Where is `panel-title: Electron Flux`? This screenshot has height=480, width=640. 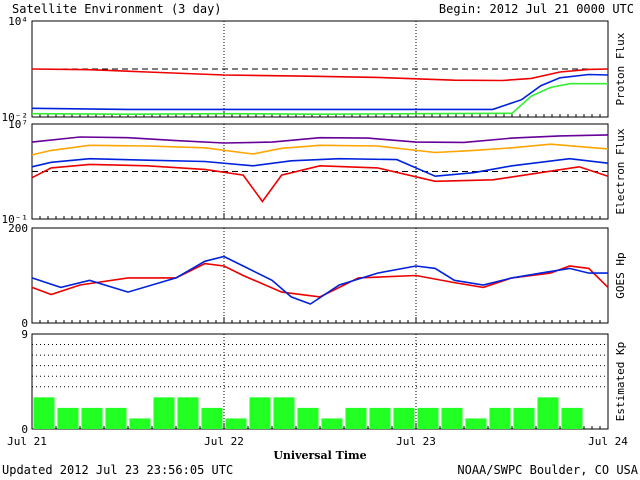 panel-title: Electron Flux is located at coordinates (620, 171).